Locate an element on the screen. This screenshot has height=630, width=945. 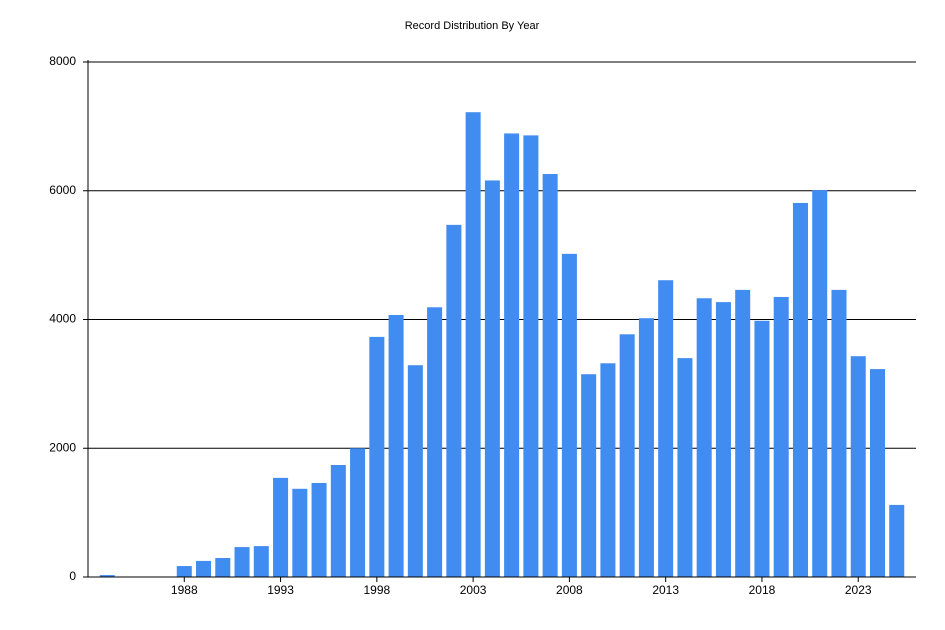
y-tick-label: 4000 is located at coordinates (62, 319).